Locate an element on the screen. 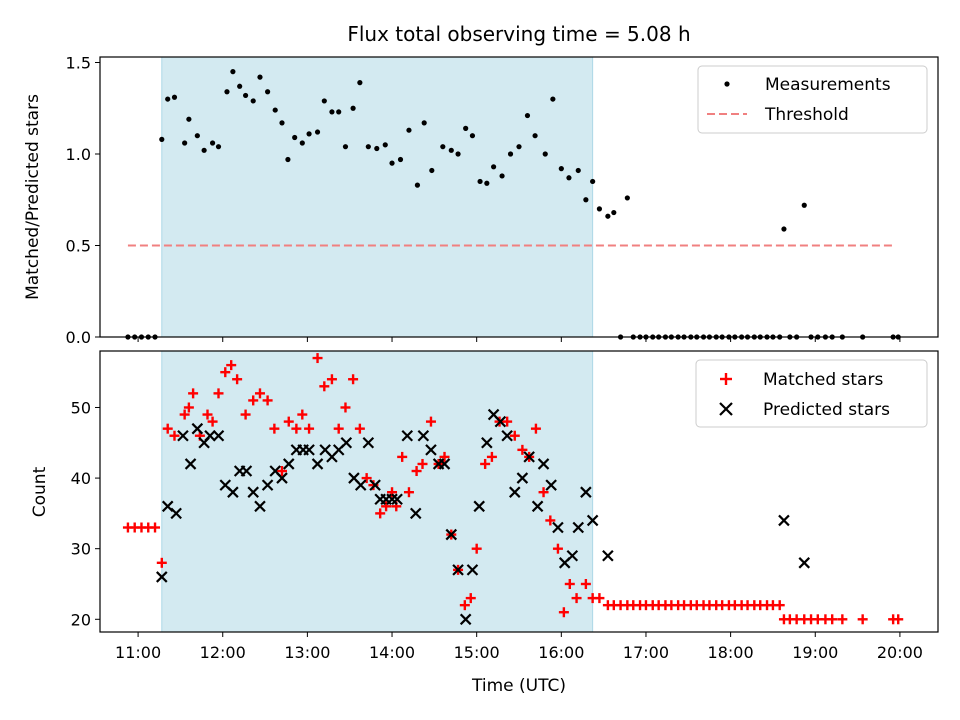  bottom-legend: Matched stars Predicted stars is located at coordinates (811, 393).